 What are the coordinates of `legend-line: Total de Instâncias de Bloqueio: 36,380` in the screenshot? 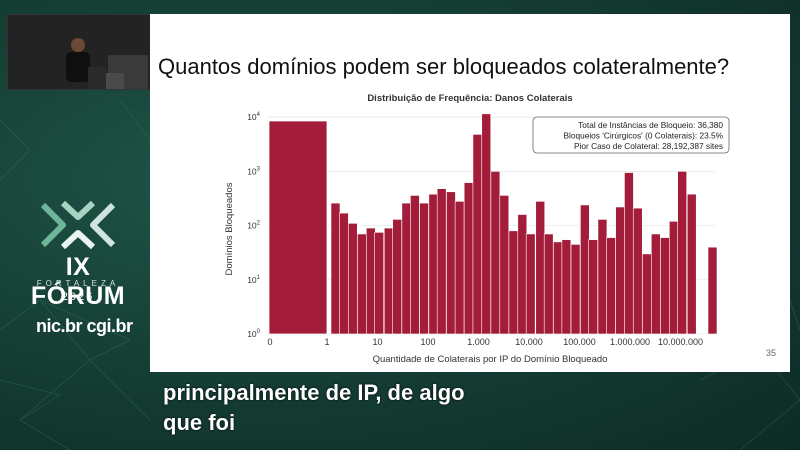 It's located at (650, 125).